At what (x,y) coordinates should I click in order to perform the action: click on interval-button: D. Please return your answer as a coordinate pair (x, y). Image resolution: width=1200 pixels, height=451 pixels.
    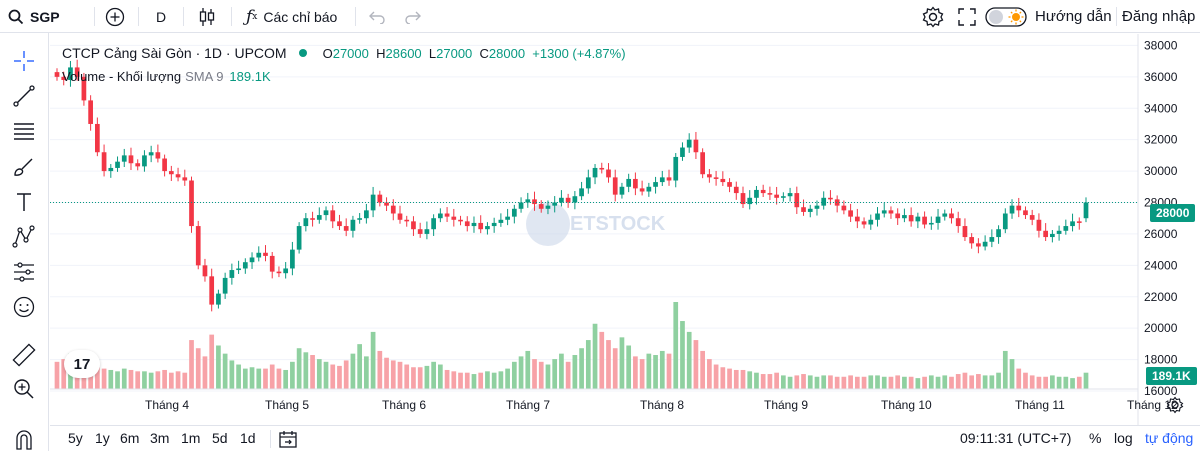
    Looking at the image, I should click on (161, 16).